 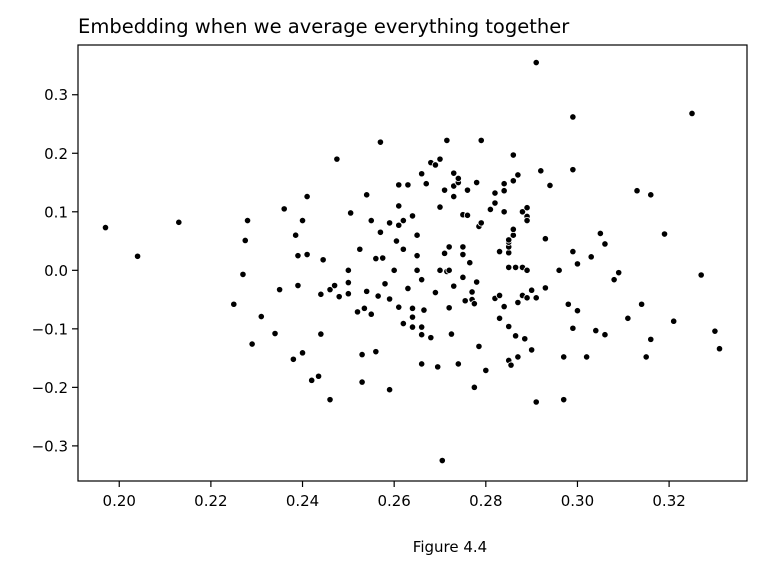 I want to click on y-tick-label: −0.3, so click(x=50, y=446).